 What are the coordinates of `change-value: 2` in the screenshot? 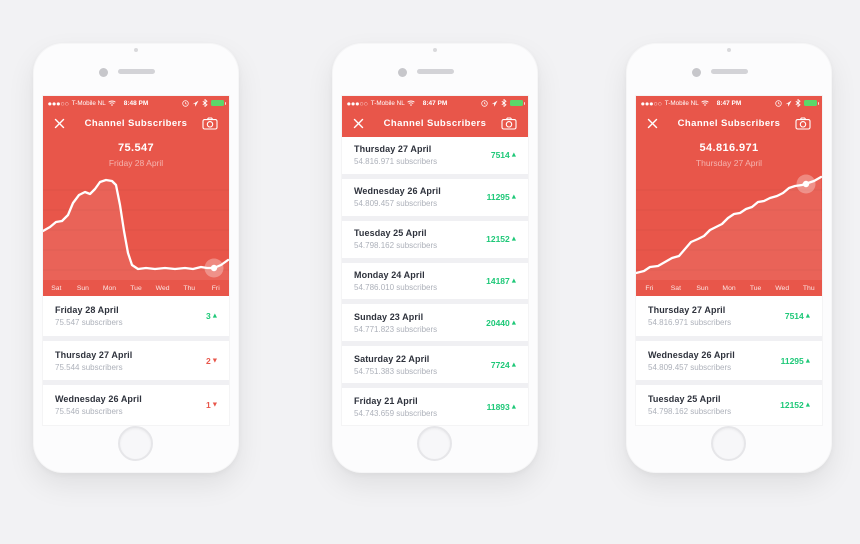 It's located at (208, 360).